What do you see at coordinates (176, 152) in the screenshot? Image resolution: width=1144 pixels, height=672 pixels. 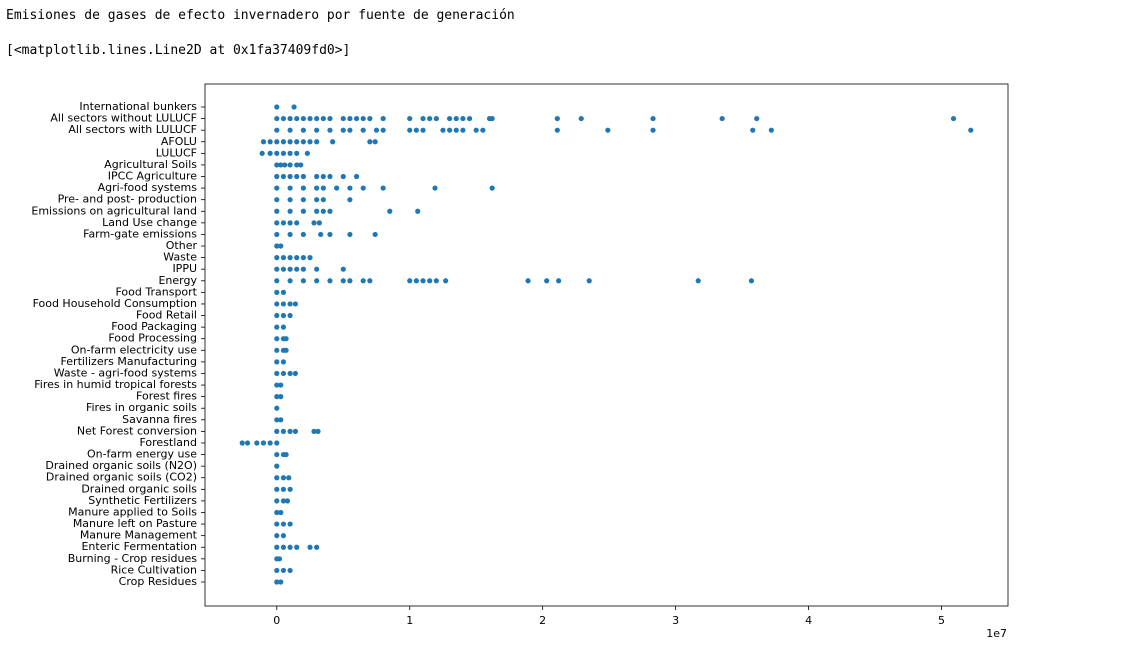 I see `y-tick-label: LULUCF` at bounding box center [176, 152].